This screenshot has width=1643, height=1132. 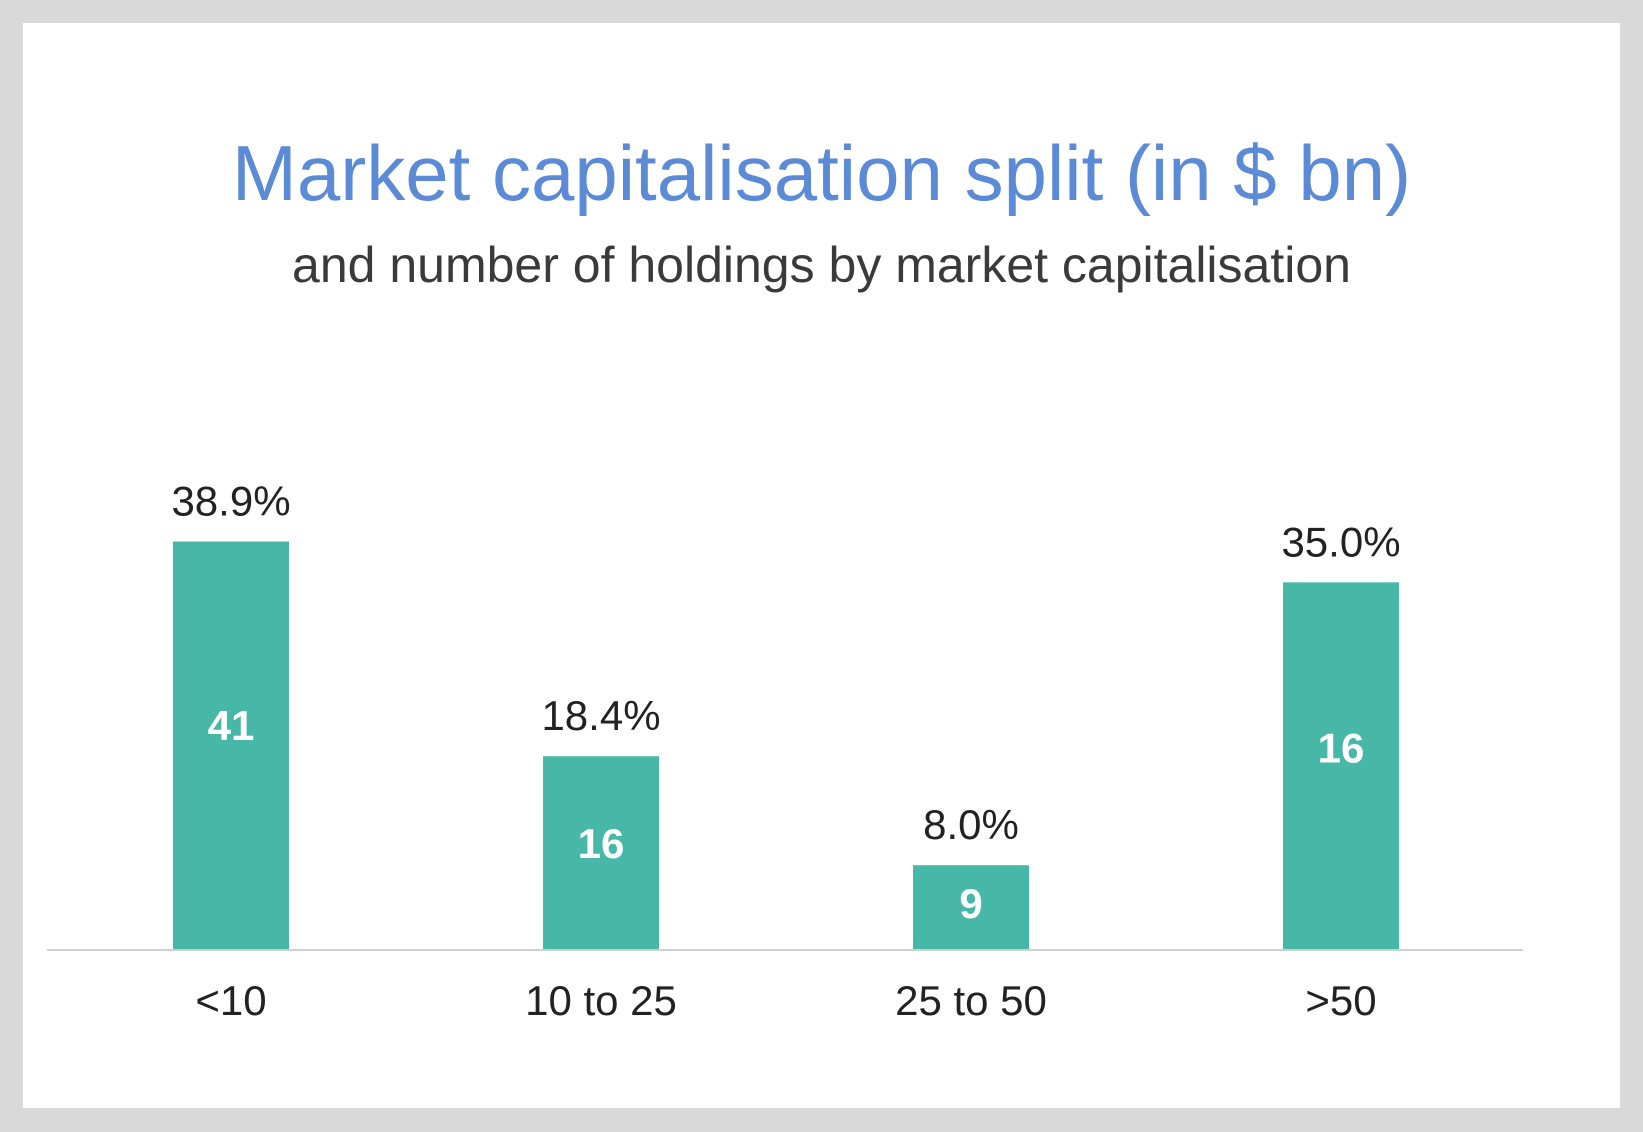 I want to click on category-label-3: >50, so click(x=1340, y=1000).